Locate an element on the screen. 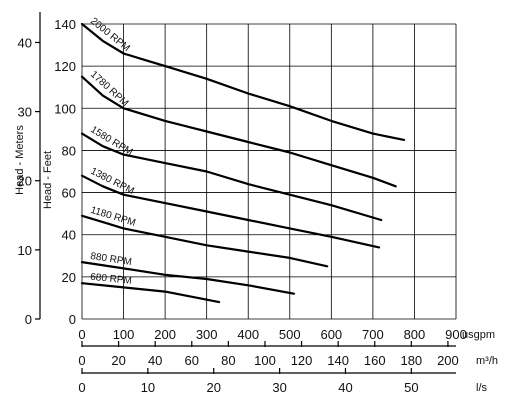  y-feet-tick-label: 0 is located at coordinates (72, 319).